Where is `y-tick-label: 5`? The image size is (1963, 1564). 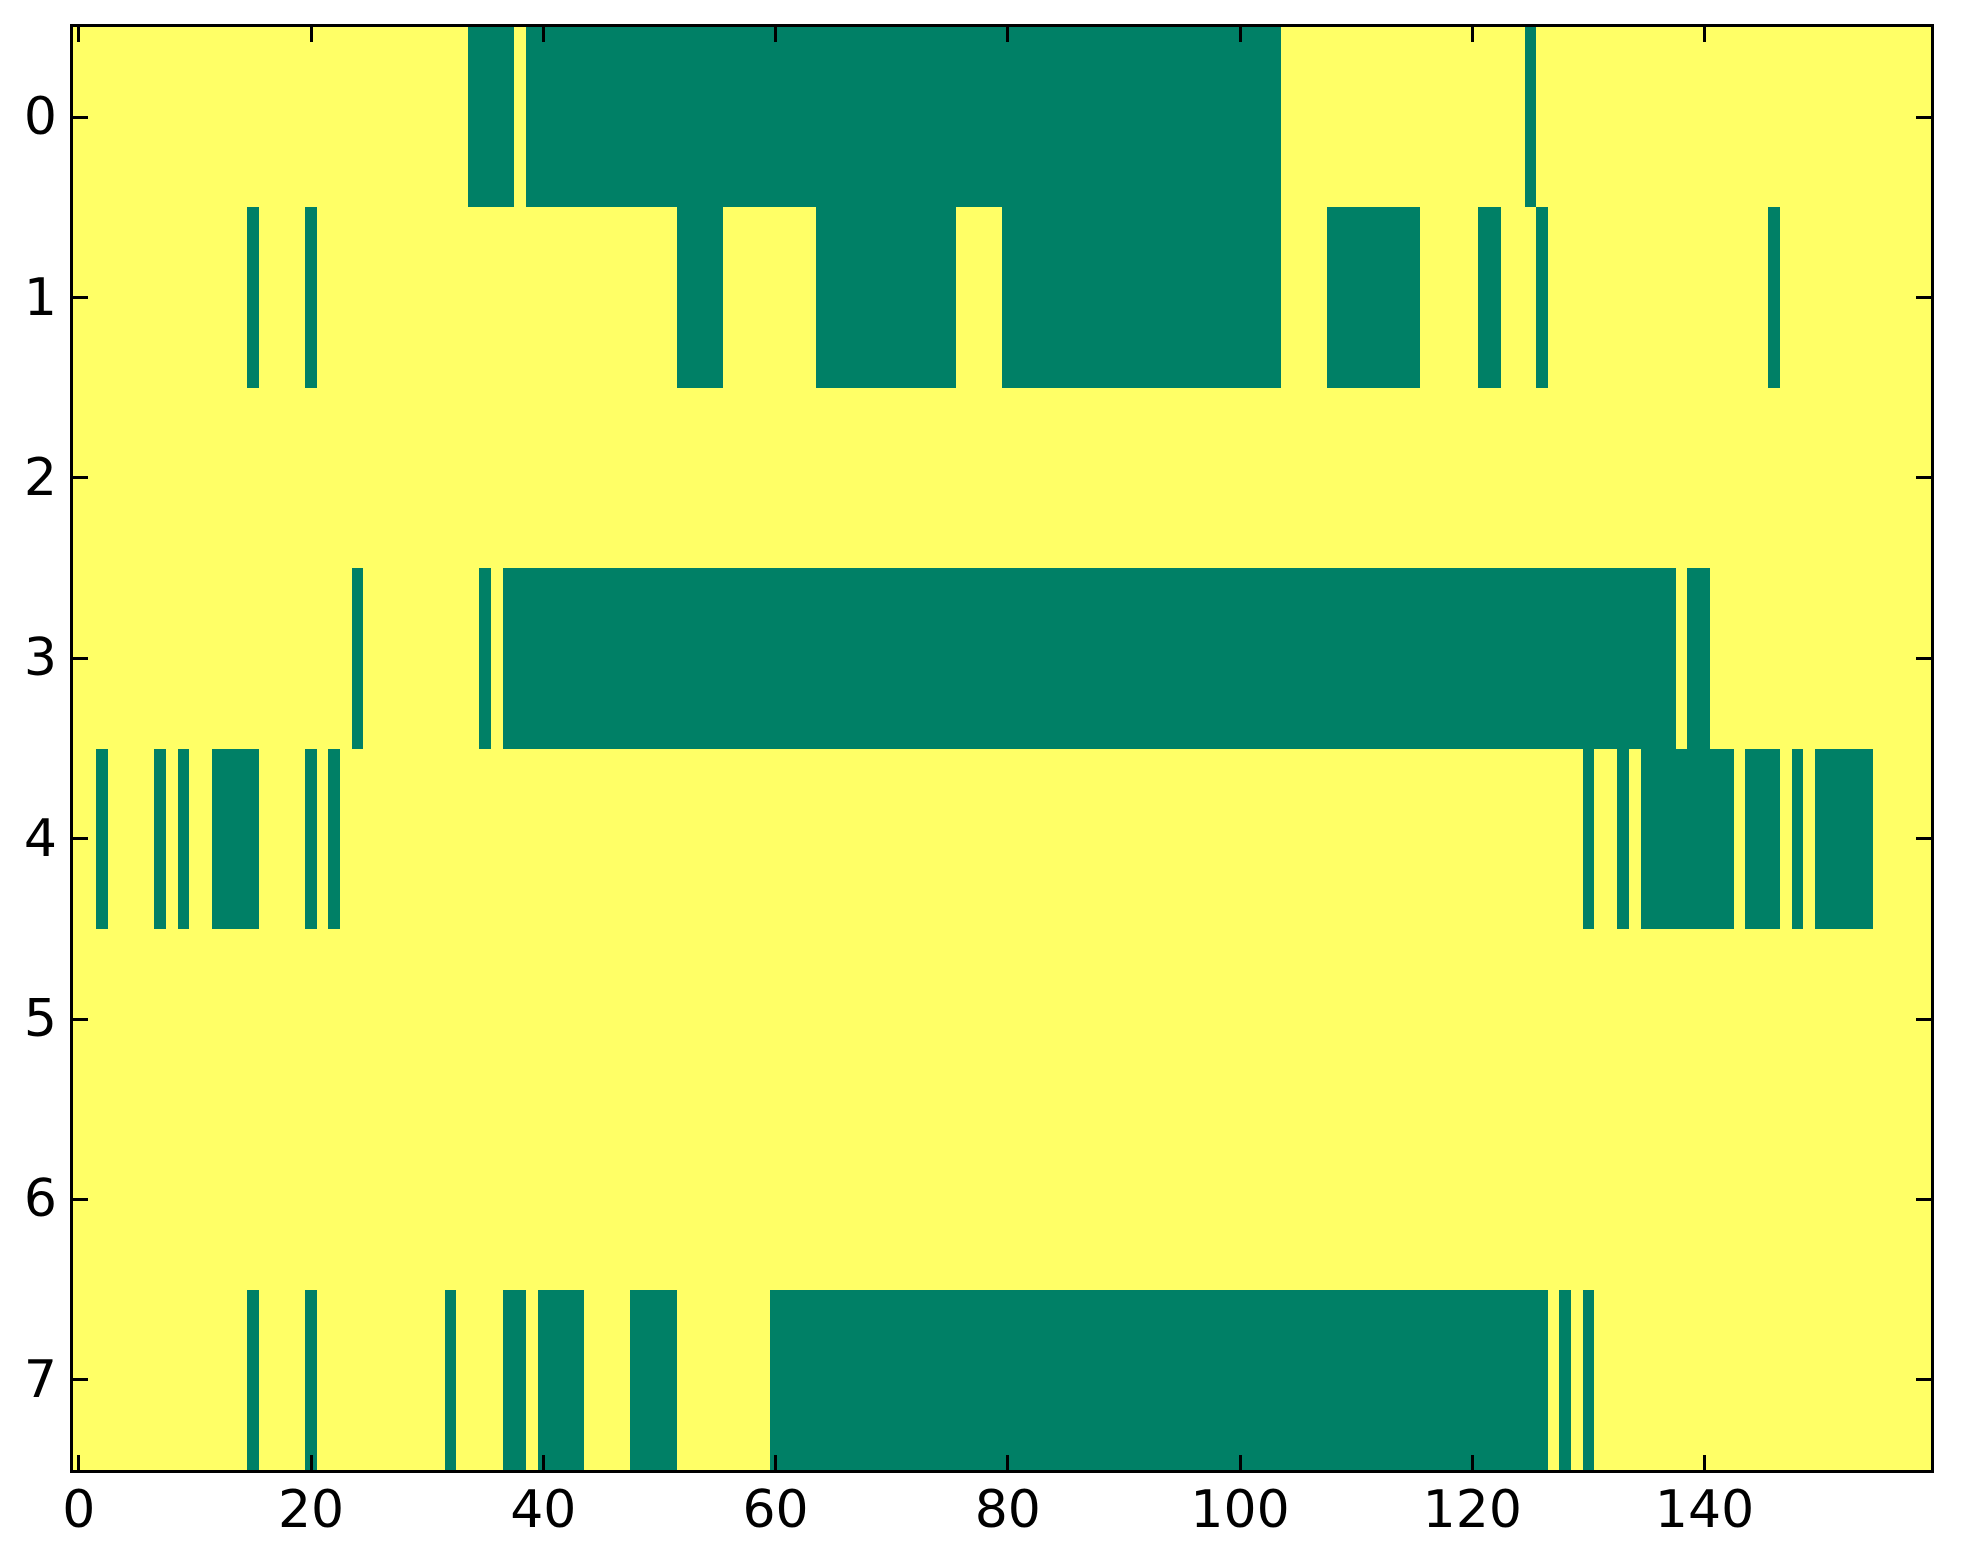 y-tick-label: 5 is located at coordinates (40, 1019).